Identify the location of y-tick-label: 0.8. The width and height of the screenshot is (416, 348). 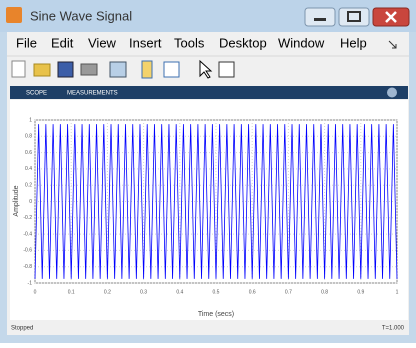
(28, 137).